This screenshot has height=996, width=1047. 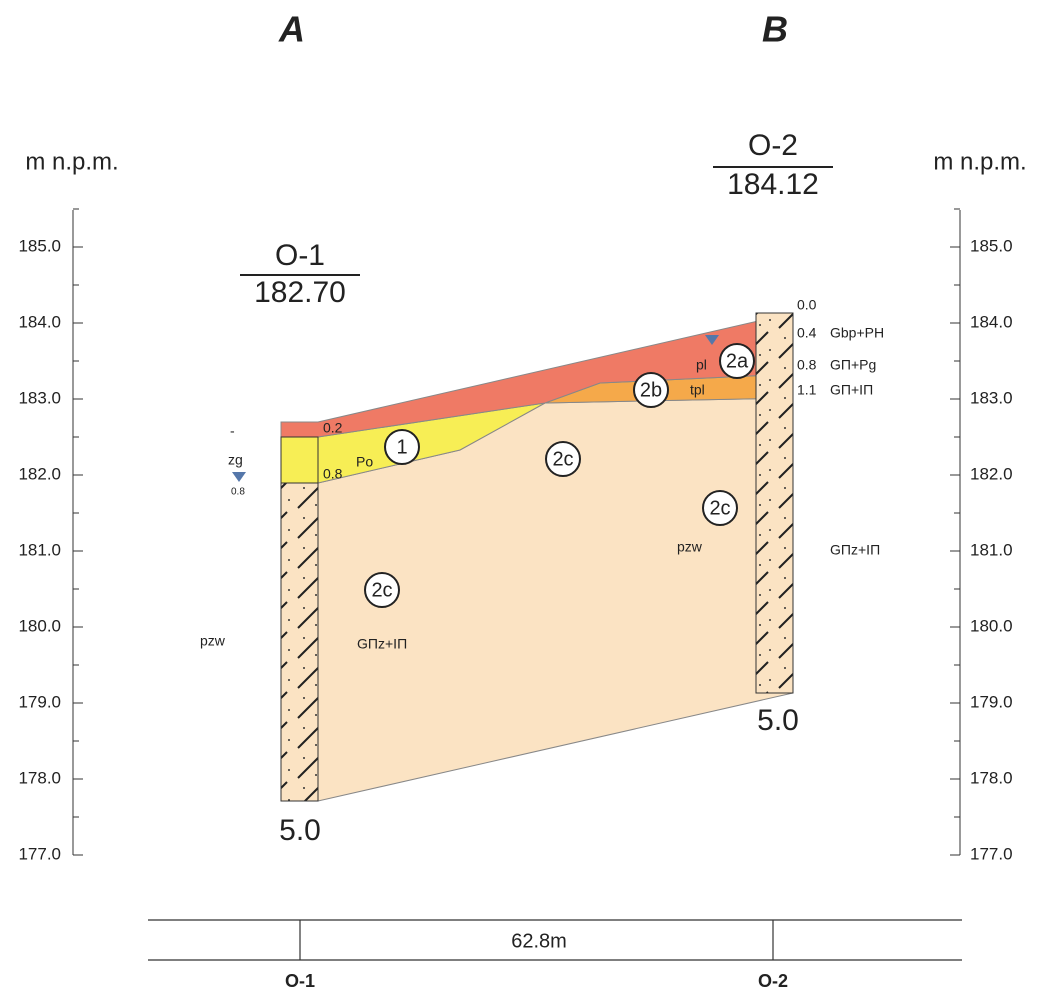 What do you see at coordinates (235, 460) in the screenshot?
I see `note: zg` at bounding box center [235, 460].